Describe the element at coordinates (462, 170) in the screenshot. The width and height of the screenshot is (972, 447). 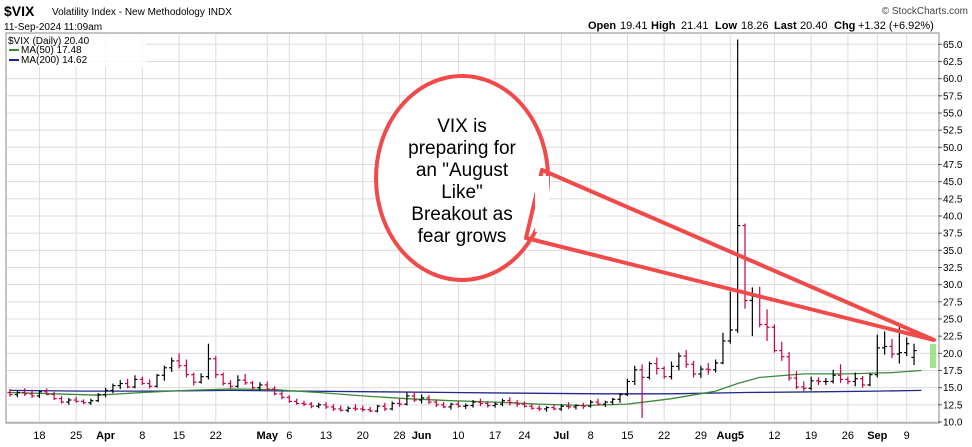
I see `annotation-line-3: an "August` at that location.